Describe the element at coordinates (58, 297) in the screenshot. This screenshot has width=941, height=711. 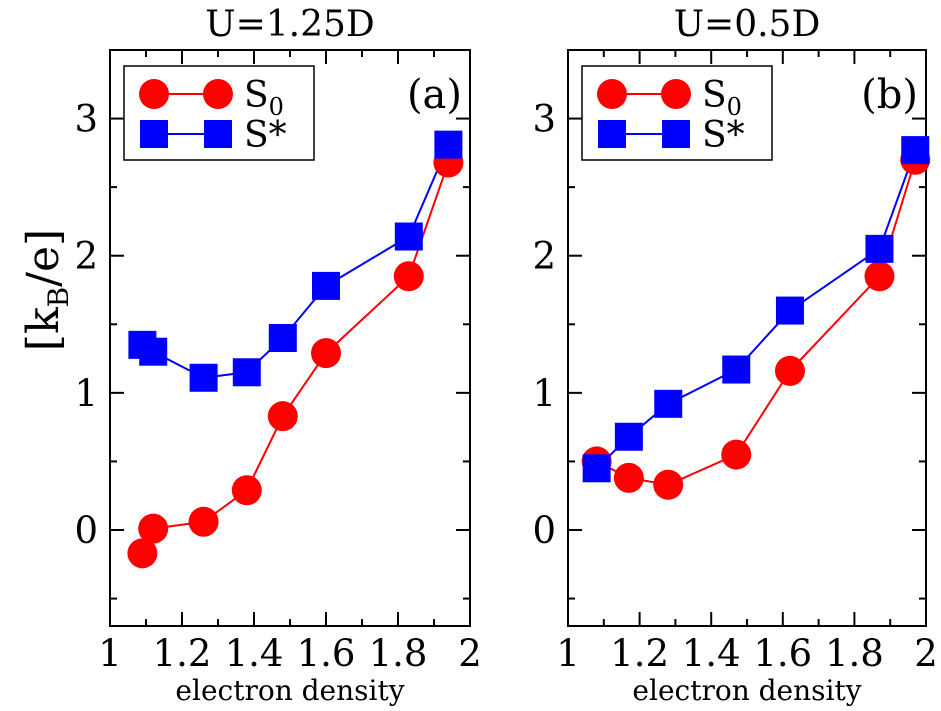
I see `y-axis-label-sub: B` at that location.